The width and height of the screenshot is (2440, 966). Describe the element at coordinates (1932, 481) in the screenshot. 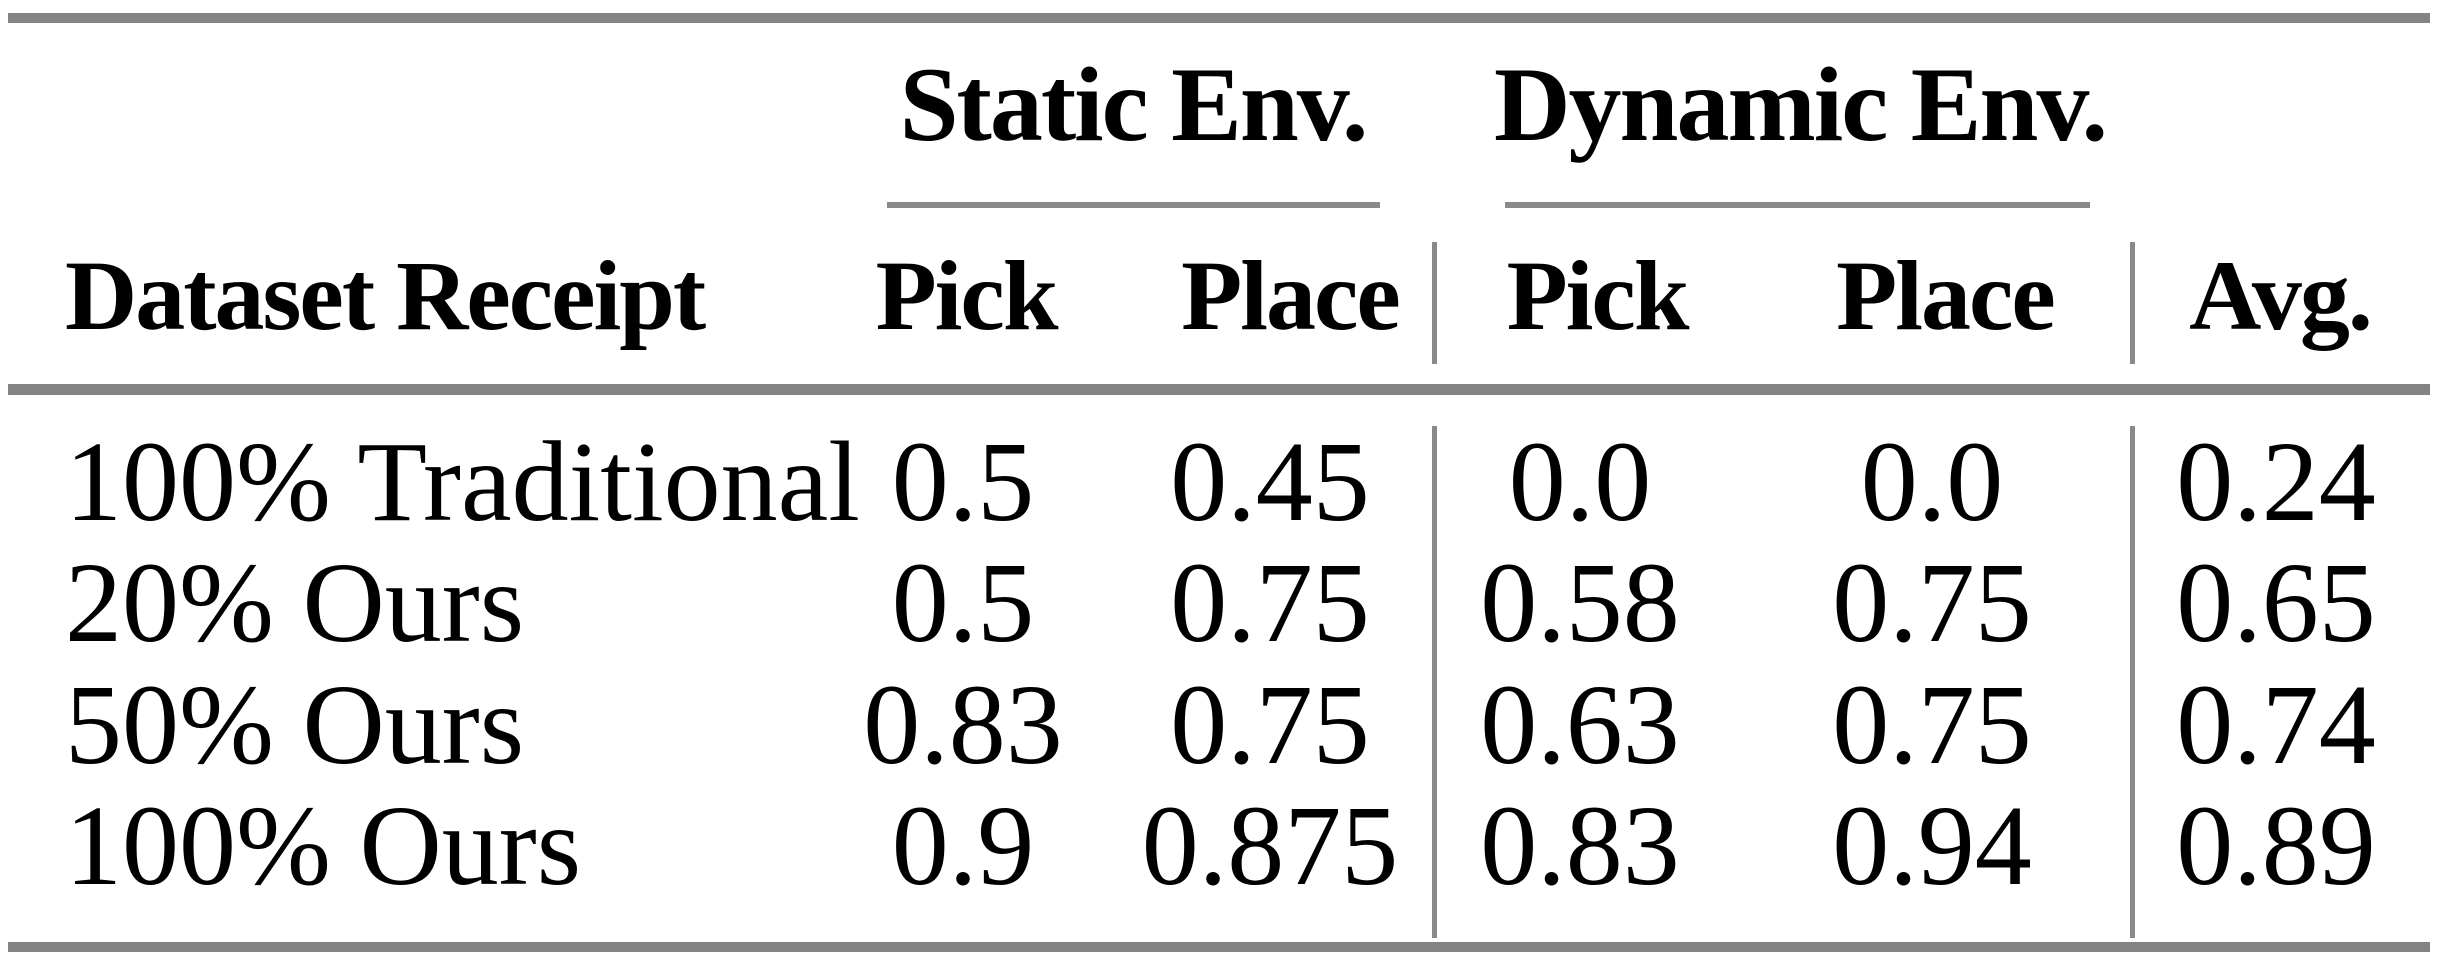

I see `cell-dynamic-place: 0.0` at that location.